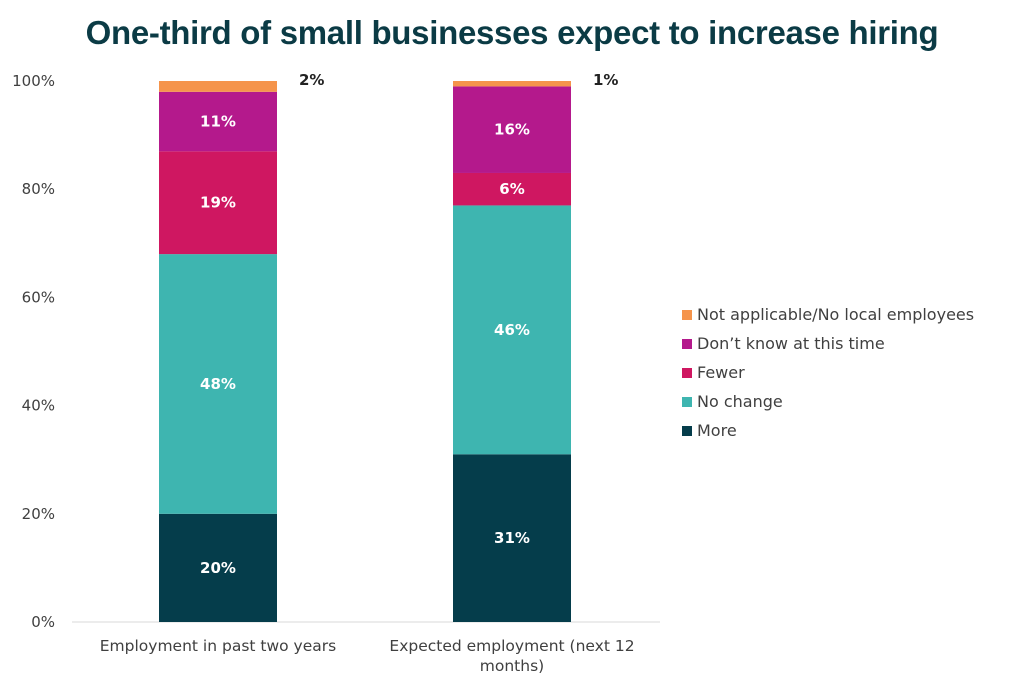 This screenshot has height=685, width=1024. What do you see at coordinates (717, 430) in the screenshot?
I see `legend-label: More` at bounding box center [717, 430].